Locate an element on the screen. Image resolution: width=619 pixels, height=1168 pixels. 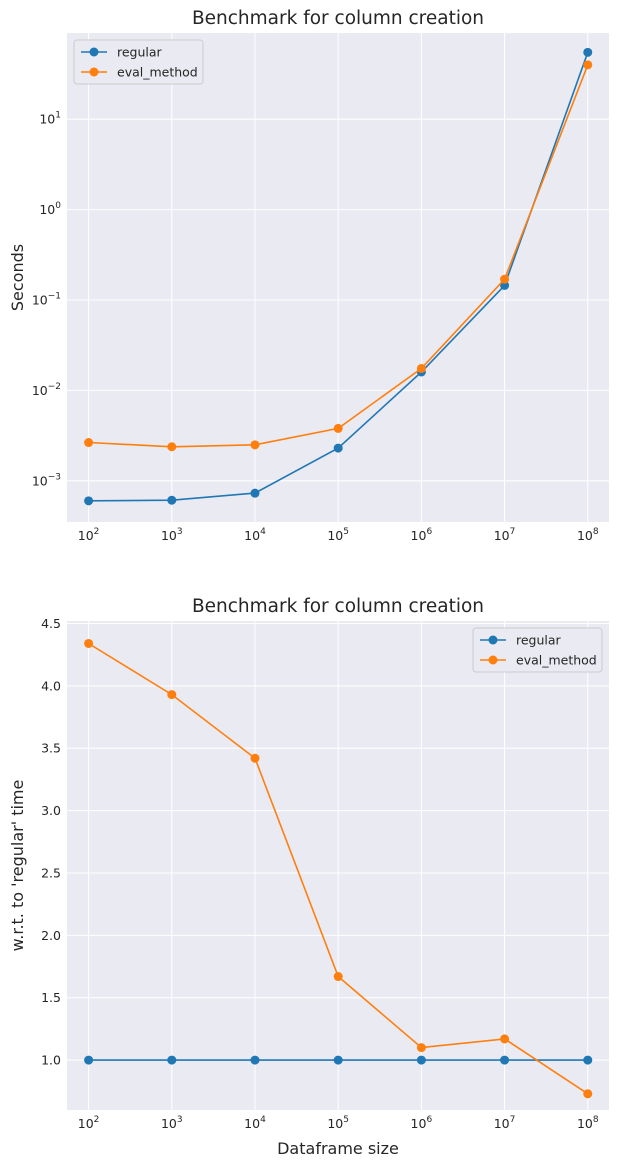
y-tick-label: 2.5 is located at coordinates (51, 872).